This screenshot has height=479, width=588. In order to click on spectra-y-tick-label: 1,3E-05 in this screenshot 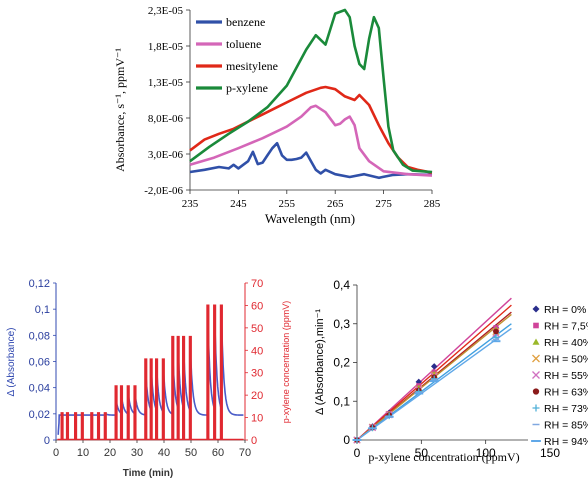, I will do `click(166, 83)`.